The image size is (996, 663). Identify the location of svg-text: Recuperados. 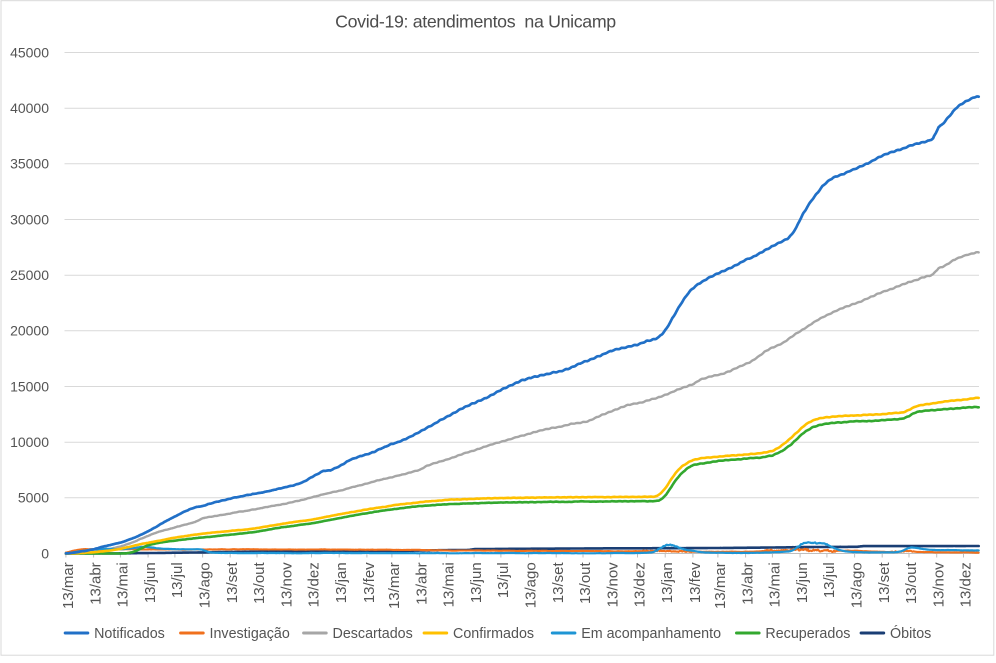
(807, 634).